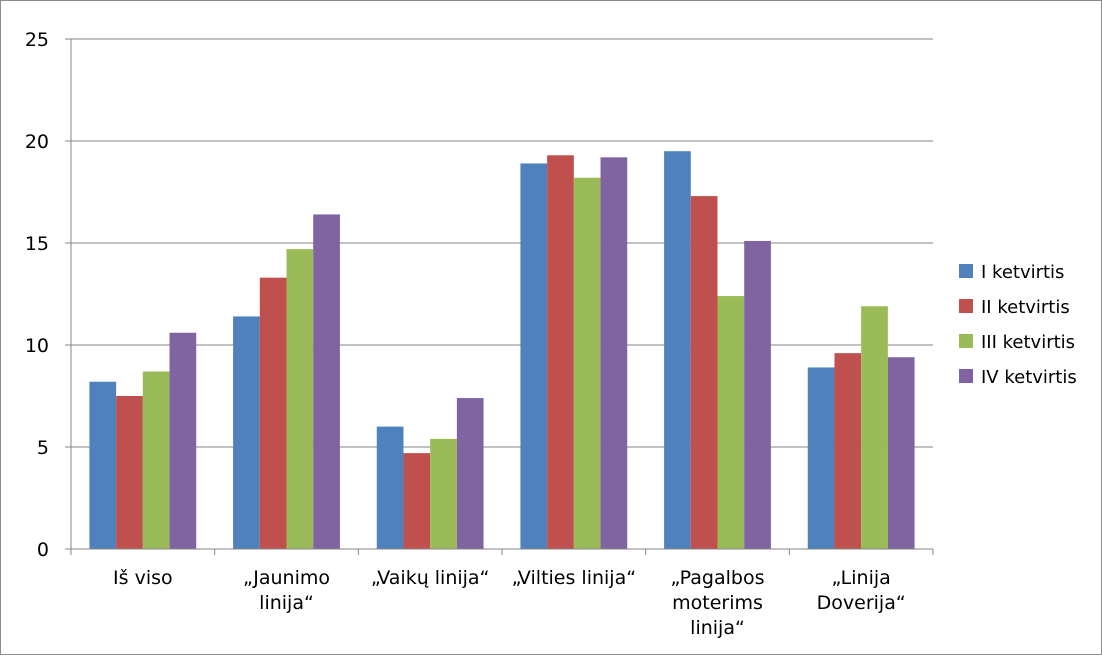  I want to click on y-tick-label: 20, so click(37, 142).